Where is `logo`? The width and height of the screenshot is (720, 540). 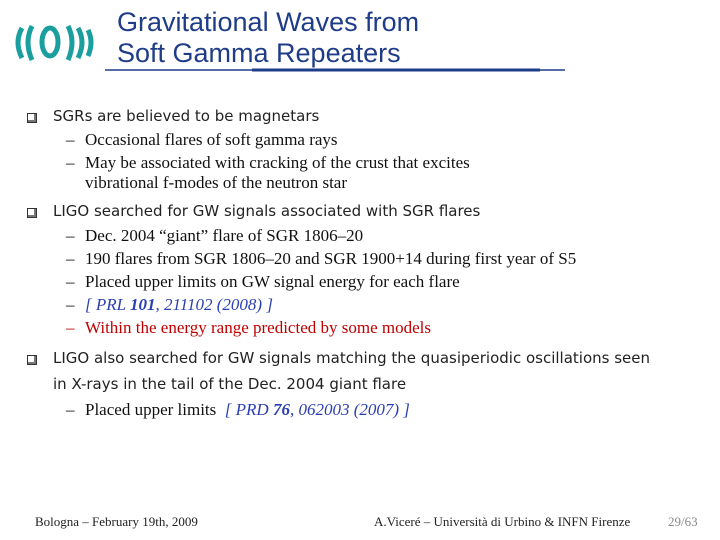
logo is located at coordinates (54, 43).